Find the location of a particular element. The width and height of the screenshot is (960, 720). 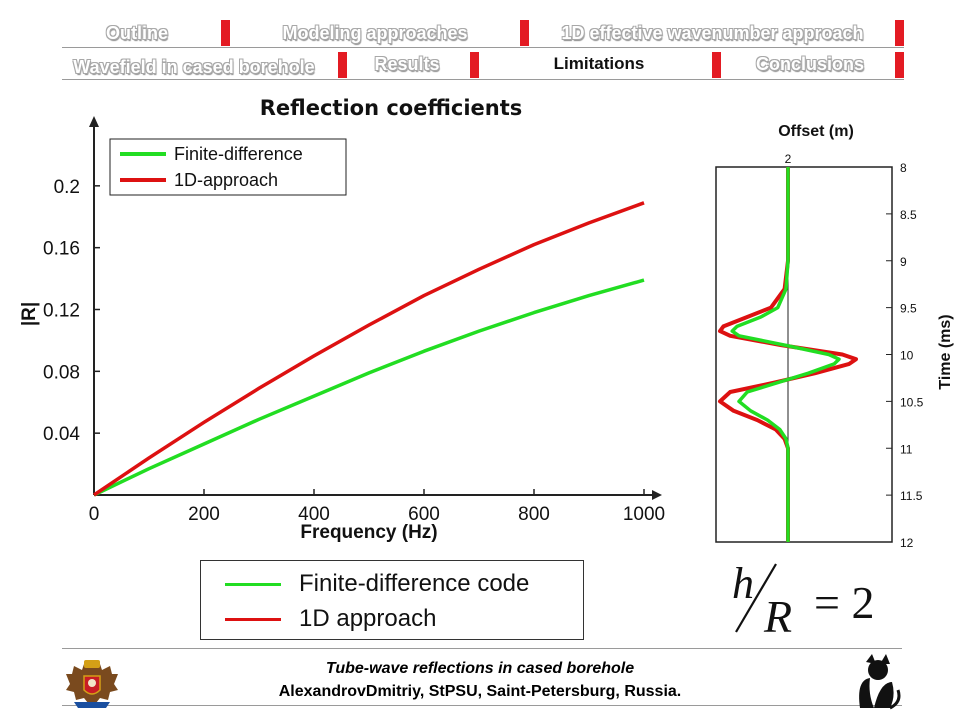

legend-label-1d-approach: 1D-approach is located at coordinates (226, 180).